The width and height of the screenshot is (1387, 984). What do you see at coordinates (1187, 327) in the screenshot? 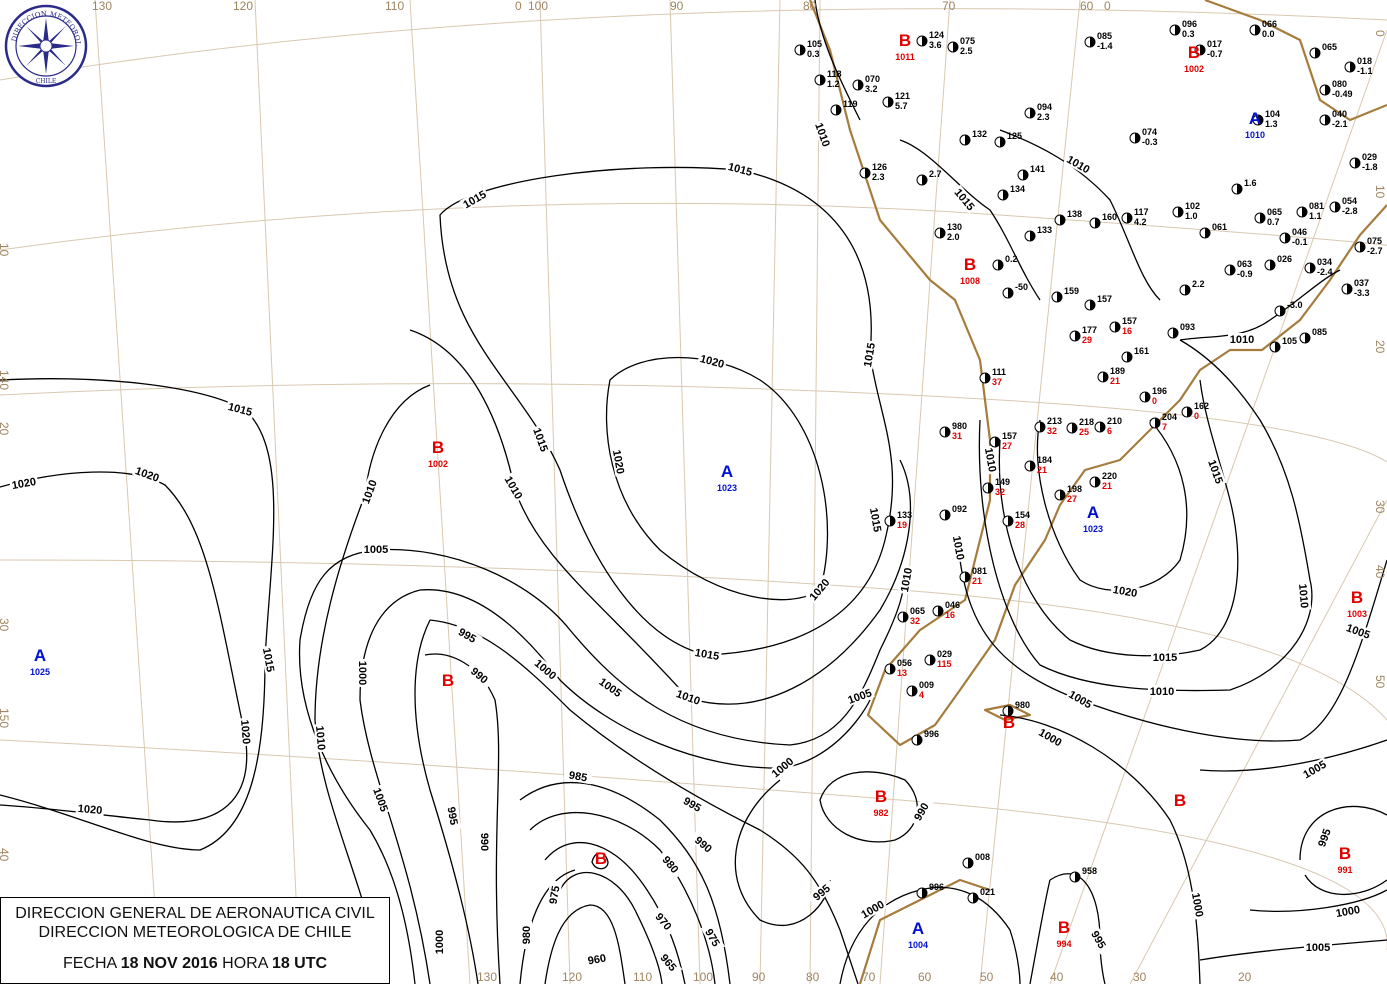
I see `station-pressure: 093` at bounding box center [1187, 327].